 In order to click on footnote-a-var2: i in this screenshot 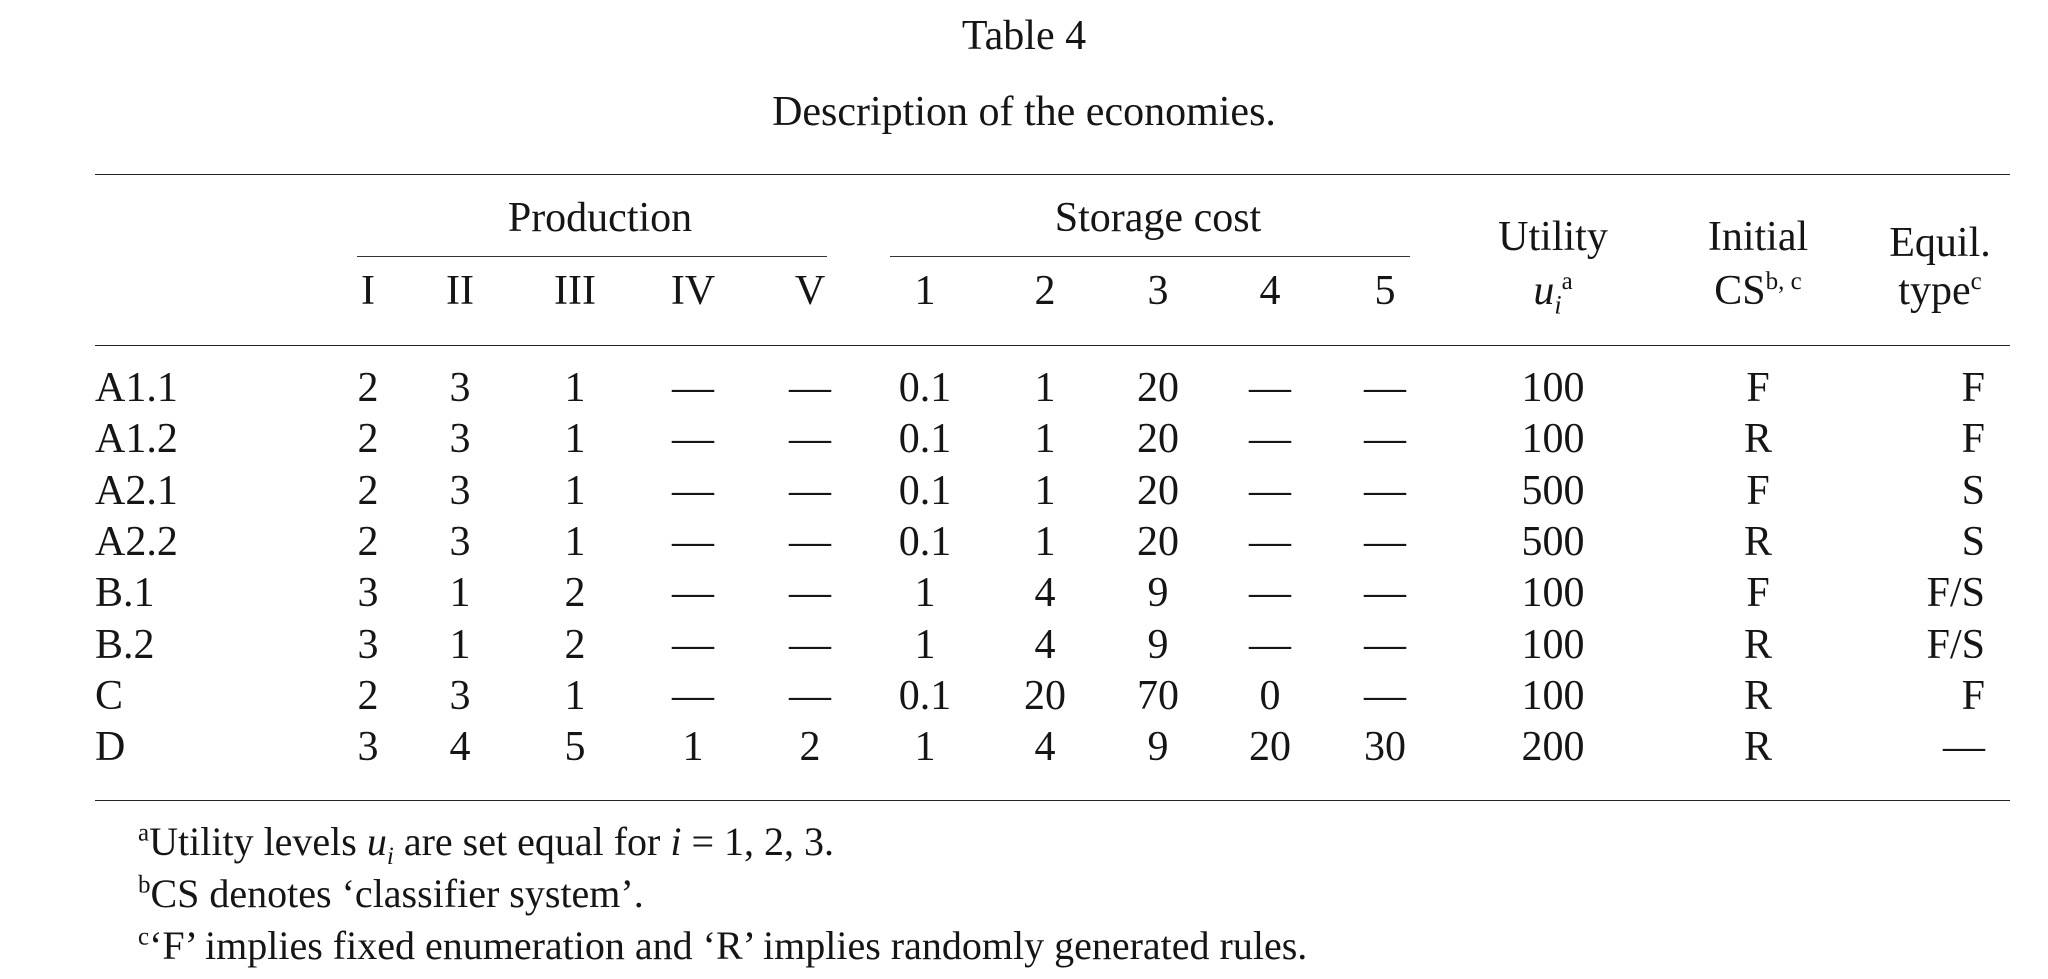, I will do `click(676, 841)`.